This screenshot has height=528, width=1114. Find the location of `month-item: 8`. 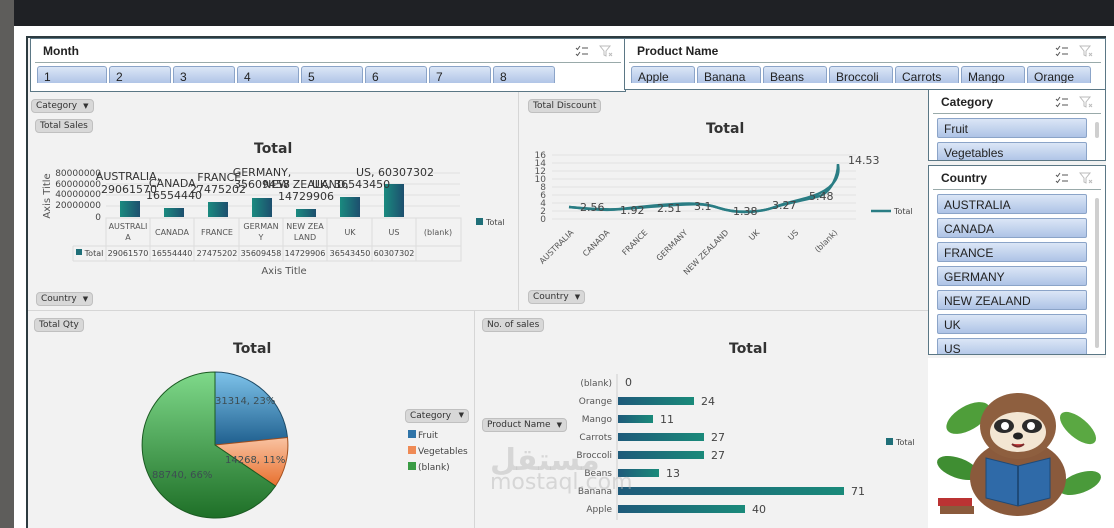

month-item: 8 is located at coordinates (524, 74).